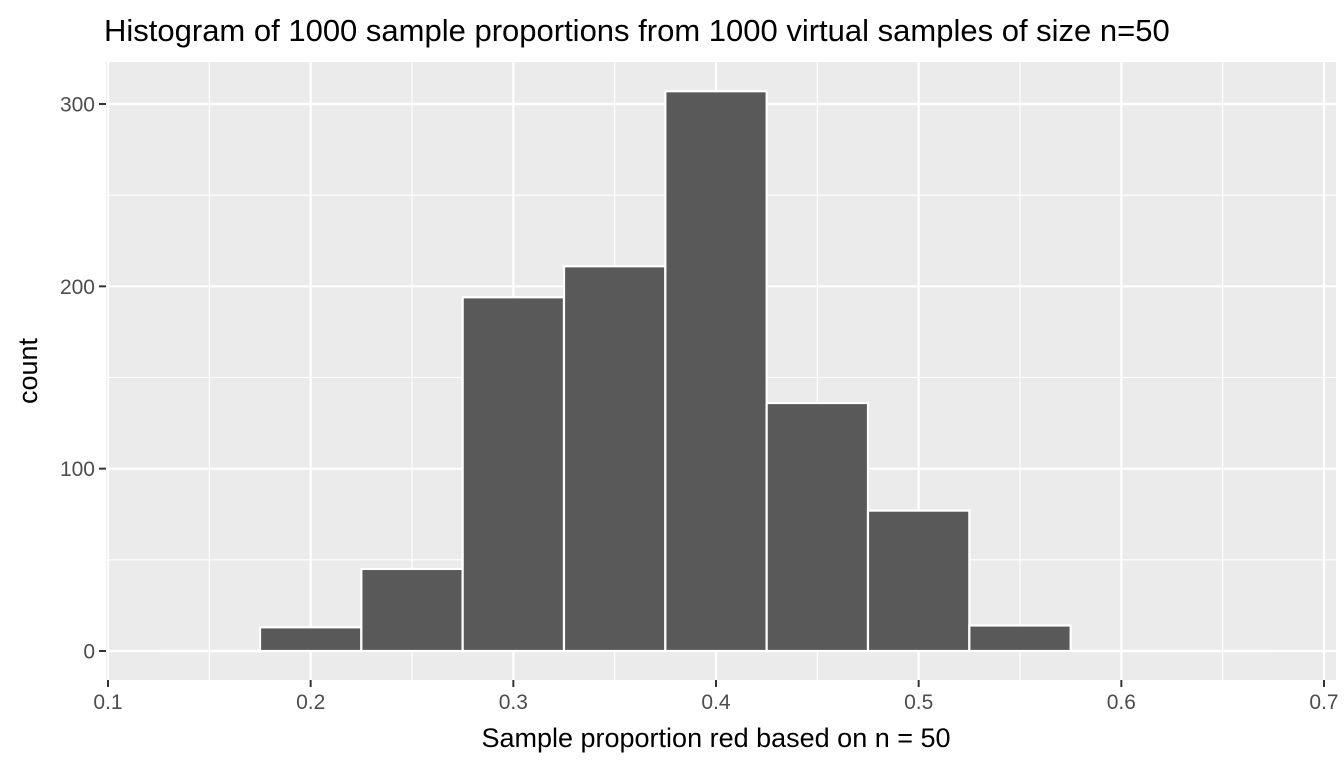  What do you see at coordinates (77, 105) in the screenshot?
I see `y-tick-label: 300` at bounding box center [77, 105].